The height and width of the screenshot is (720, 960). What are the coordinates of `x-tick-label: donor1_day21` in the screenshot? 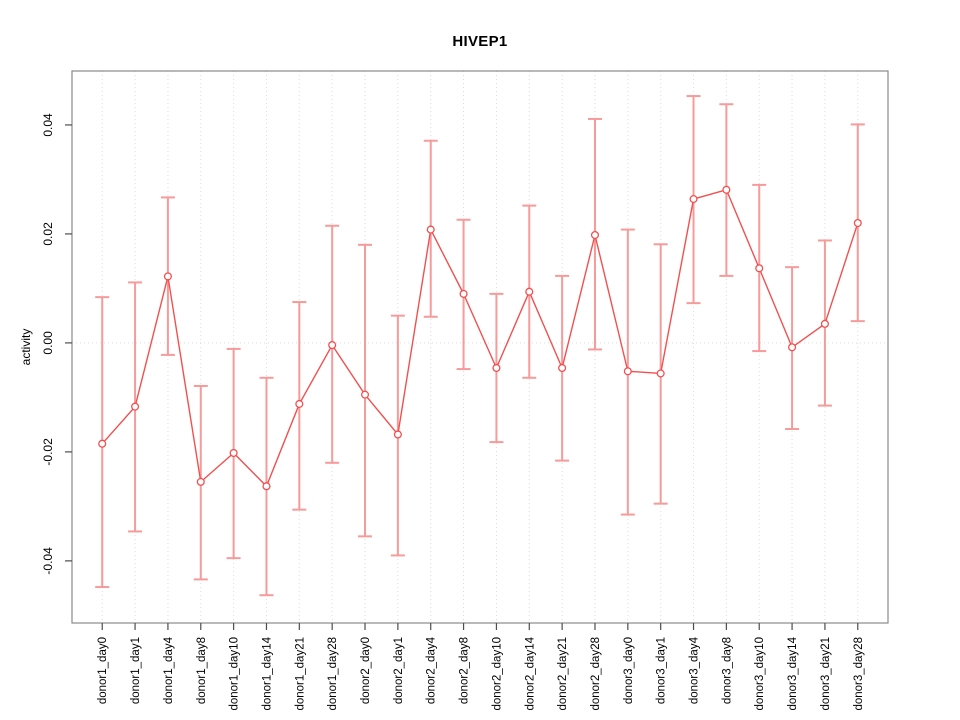 It's located at (300, 674).